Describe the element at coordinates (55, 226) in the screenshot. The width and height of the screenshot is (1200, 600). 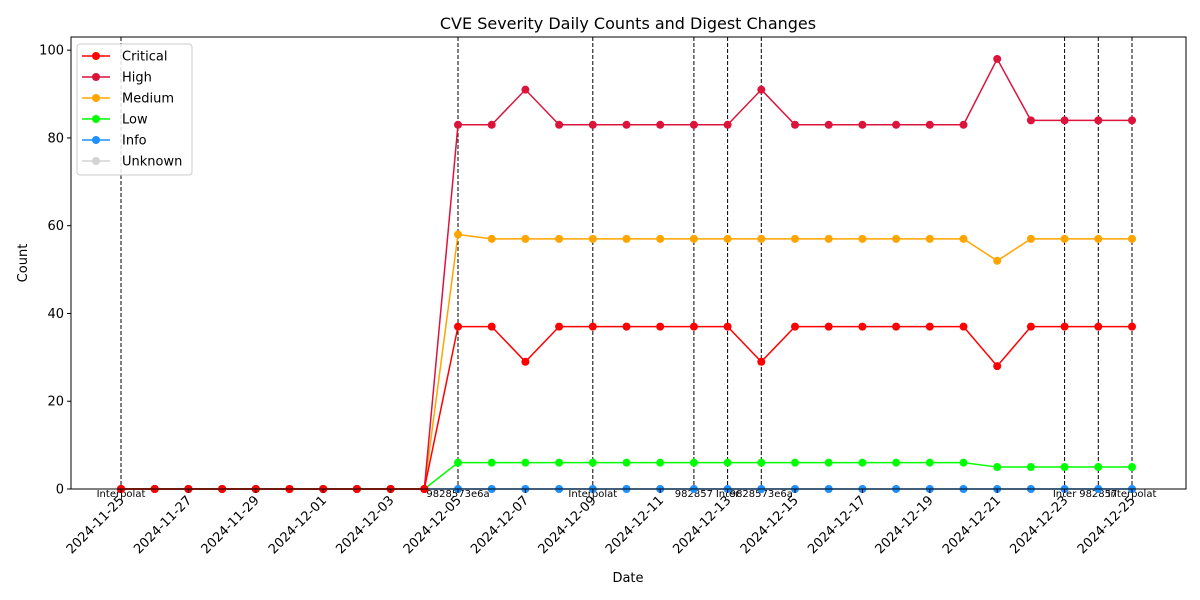
I see `y-tick-label: 60` at that location.